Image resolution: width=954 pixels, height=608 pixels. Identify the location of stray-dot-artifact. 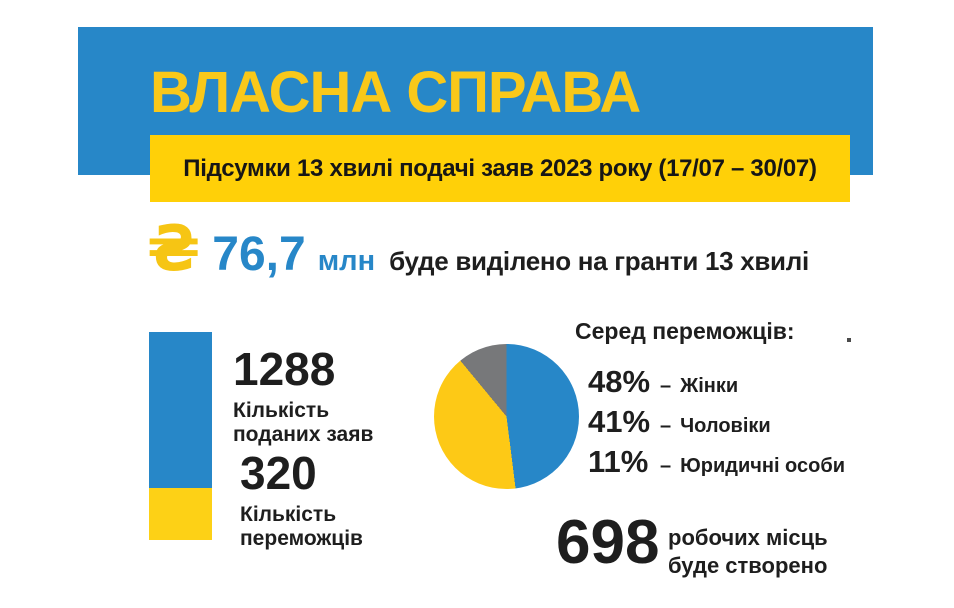
(849, 340).